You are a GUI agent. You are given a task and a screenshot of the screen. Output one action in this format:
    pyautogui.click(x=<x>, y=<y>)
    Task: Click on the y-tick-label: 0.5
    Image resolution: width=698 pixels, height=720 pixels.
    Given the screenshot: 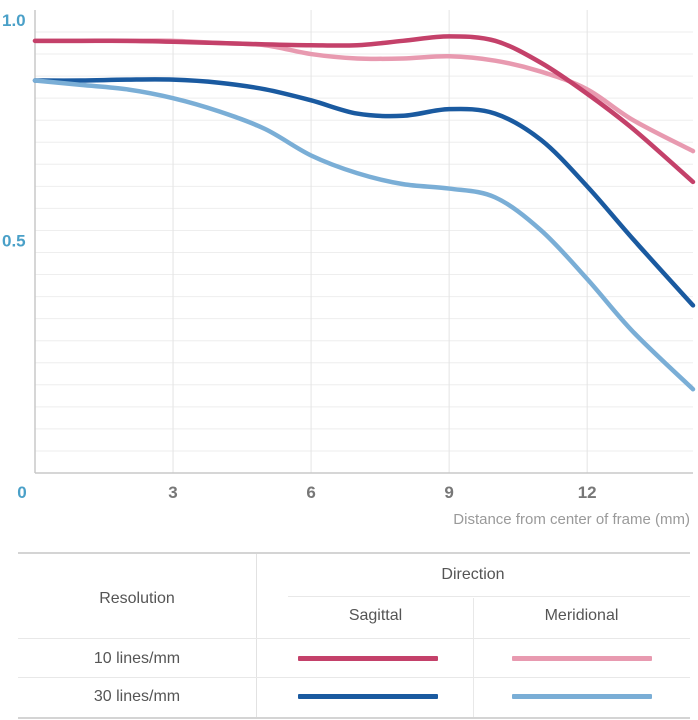 What is the action you would take?
    pyautogui.click(x=14, y=241)
    